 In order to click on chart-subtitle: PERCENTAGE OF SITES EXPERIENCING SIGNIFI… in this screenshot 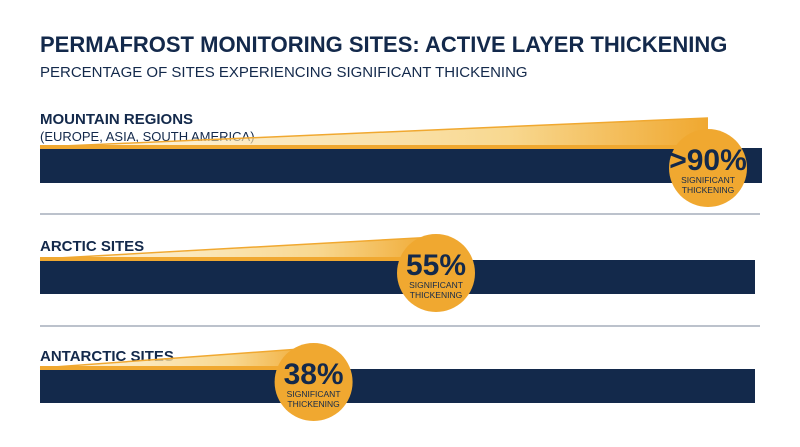, I will do `click(284, 72)`.